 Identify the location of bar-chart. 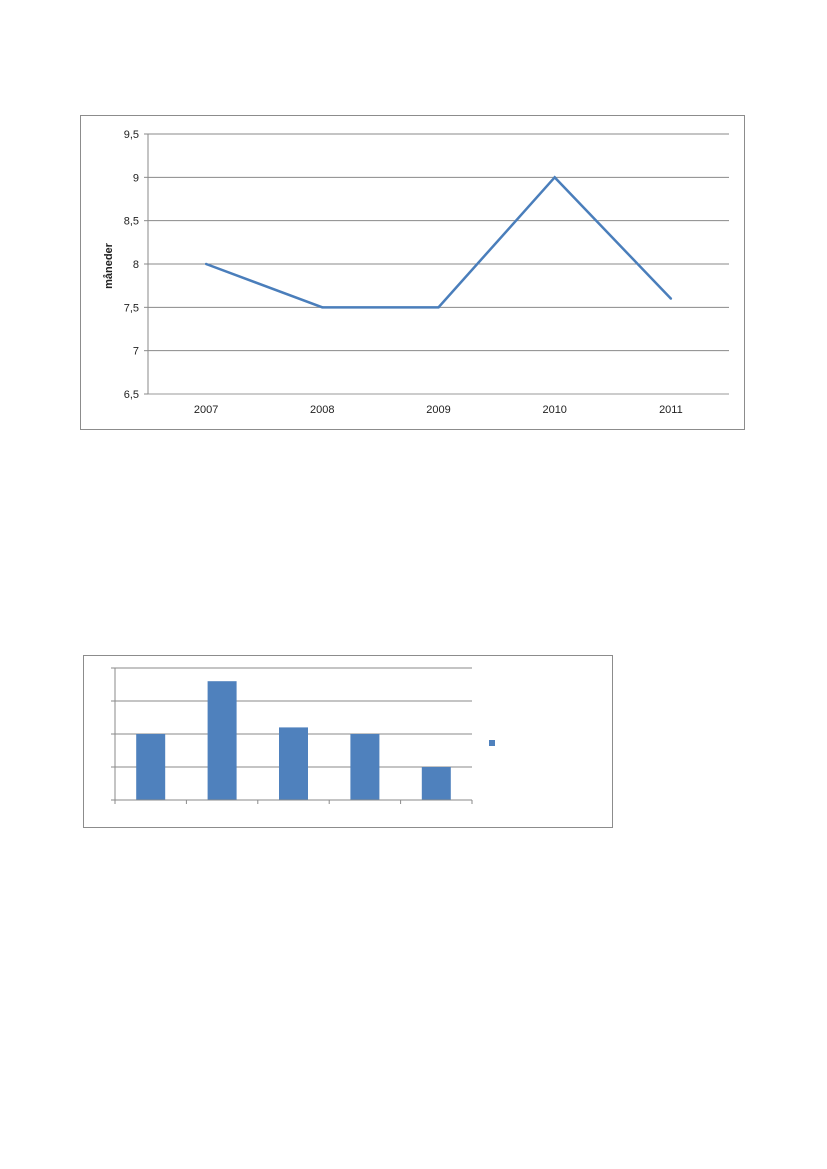
(348, 741).